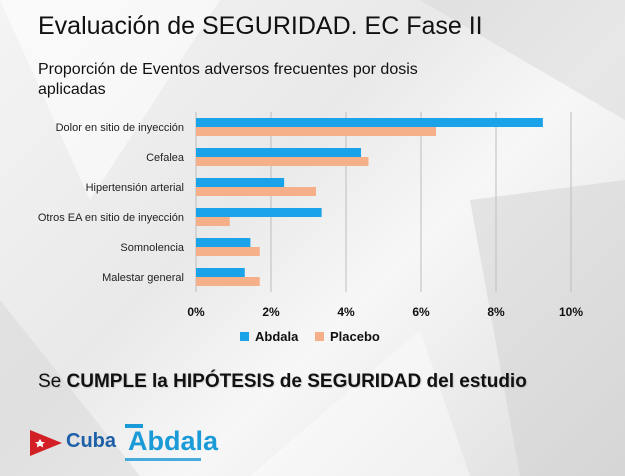  What do you see at coordinates (152, 248) in the screenshot?
I see `category-label: Somnolencia` at bounding box center [152, 248].